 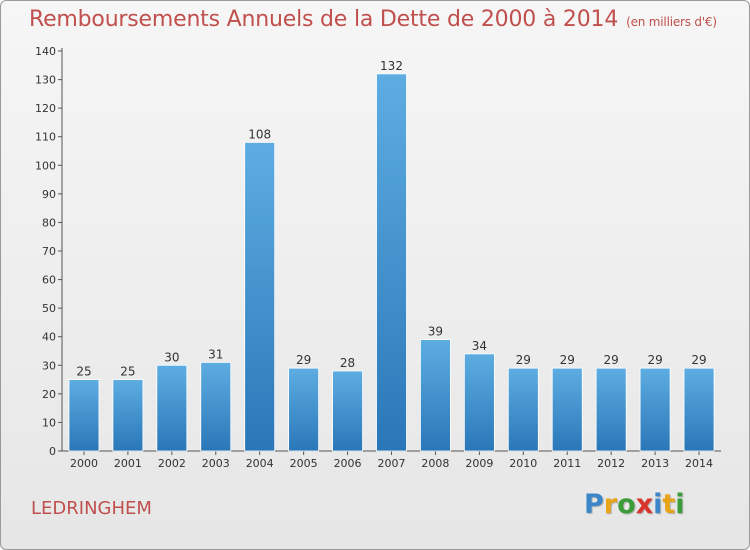 What do you see at coordinates (45, 165) in the screenshot?
I see `y-tick-label: 100` at bounding box center [45, 165].